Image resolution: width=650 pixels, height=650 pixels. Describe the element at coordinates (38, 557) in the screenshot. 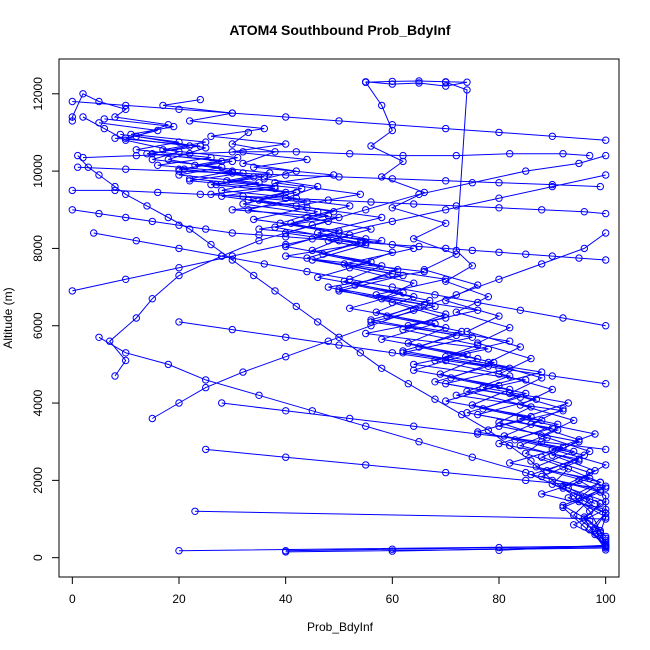

I see `y-tick-label: 0` at that location.